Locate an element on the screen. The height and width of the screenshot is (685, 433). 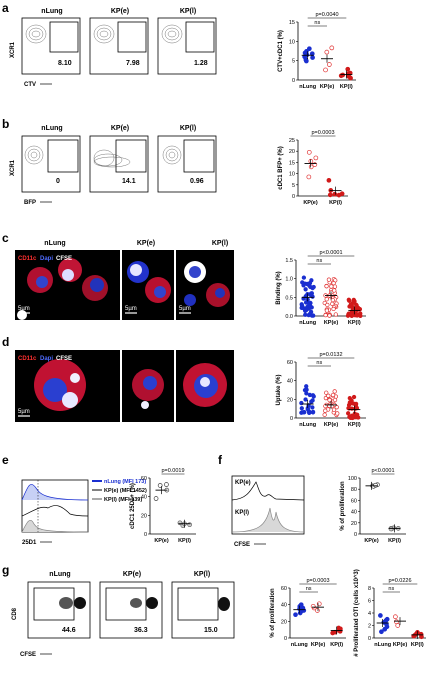
hist-f-label-2: KP(l) is located at coordinates (242, 513).